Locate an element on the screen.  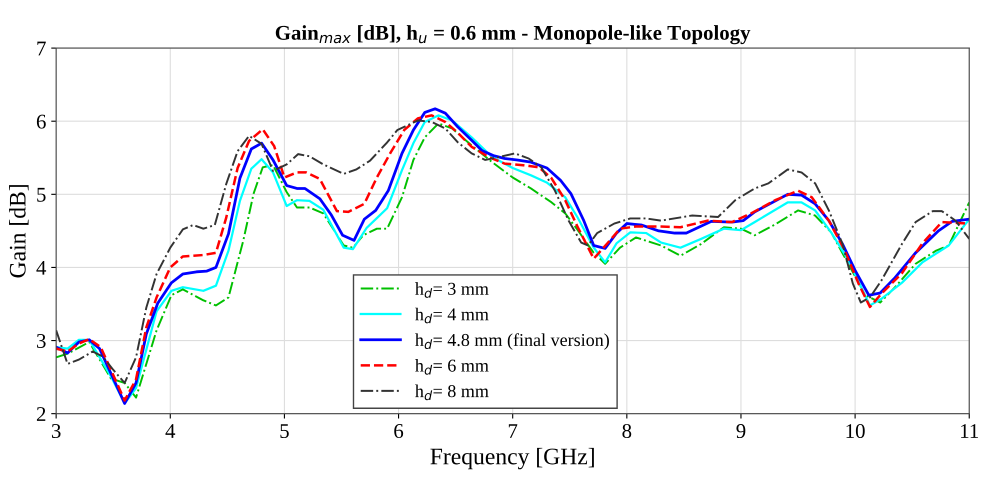
x-tick-label: 6 is located at coordinates (399, 431).